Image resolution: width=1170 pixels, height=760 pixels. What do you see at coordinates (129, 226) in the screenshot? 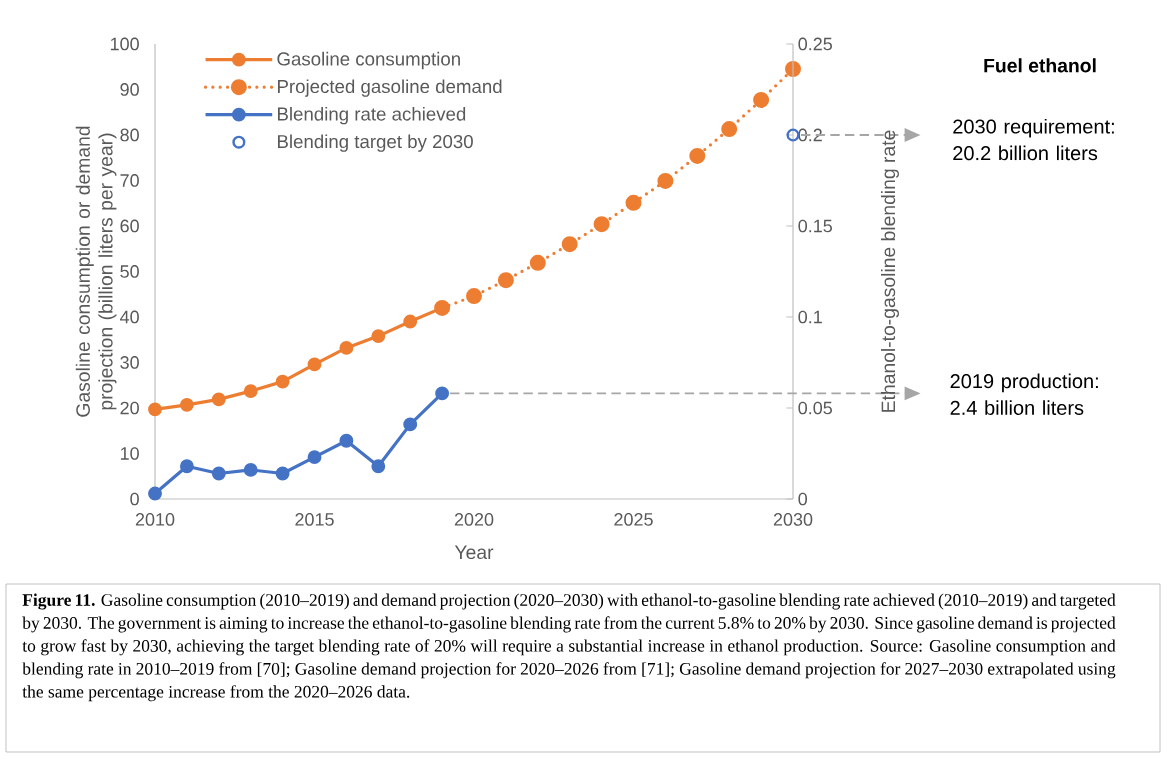
I see `y-tick-label: 60` at bounding box center [129, 226].